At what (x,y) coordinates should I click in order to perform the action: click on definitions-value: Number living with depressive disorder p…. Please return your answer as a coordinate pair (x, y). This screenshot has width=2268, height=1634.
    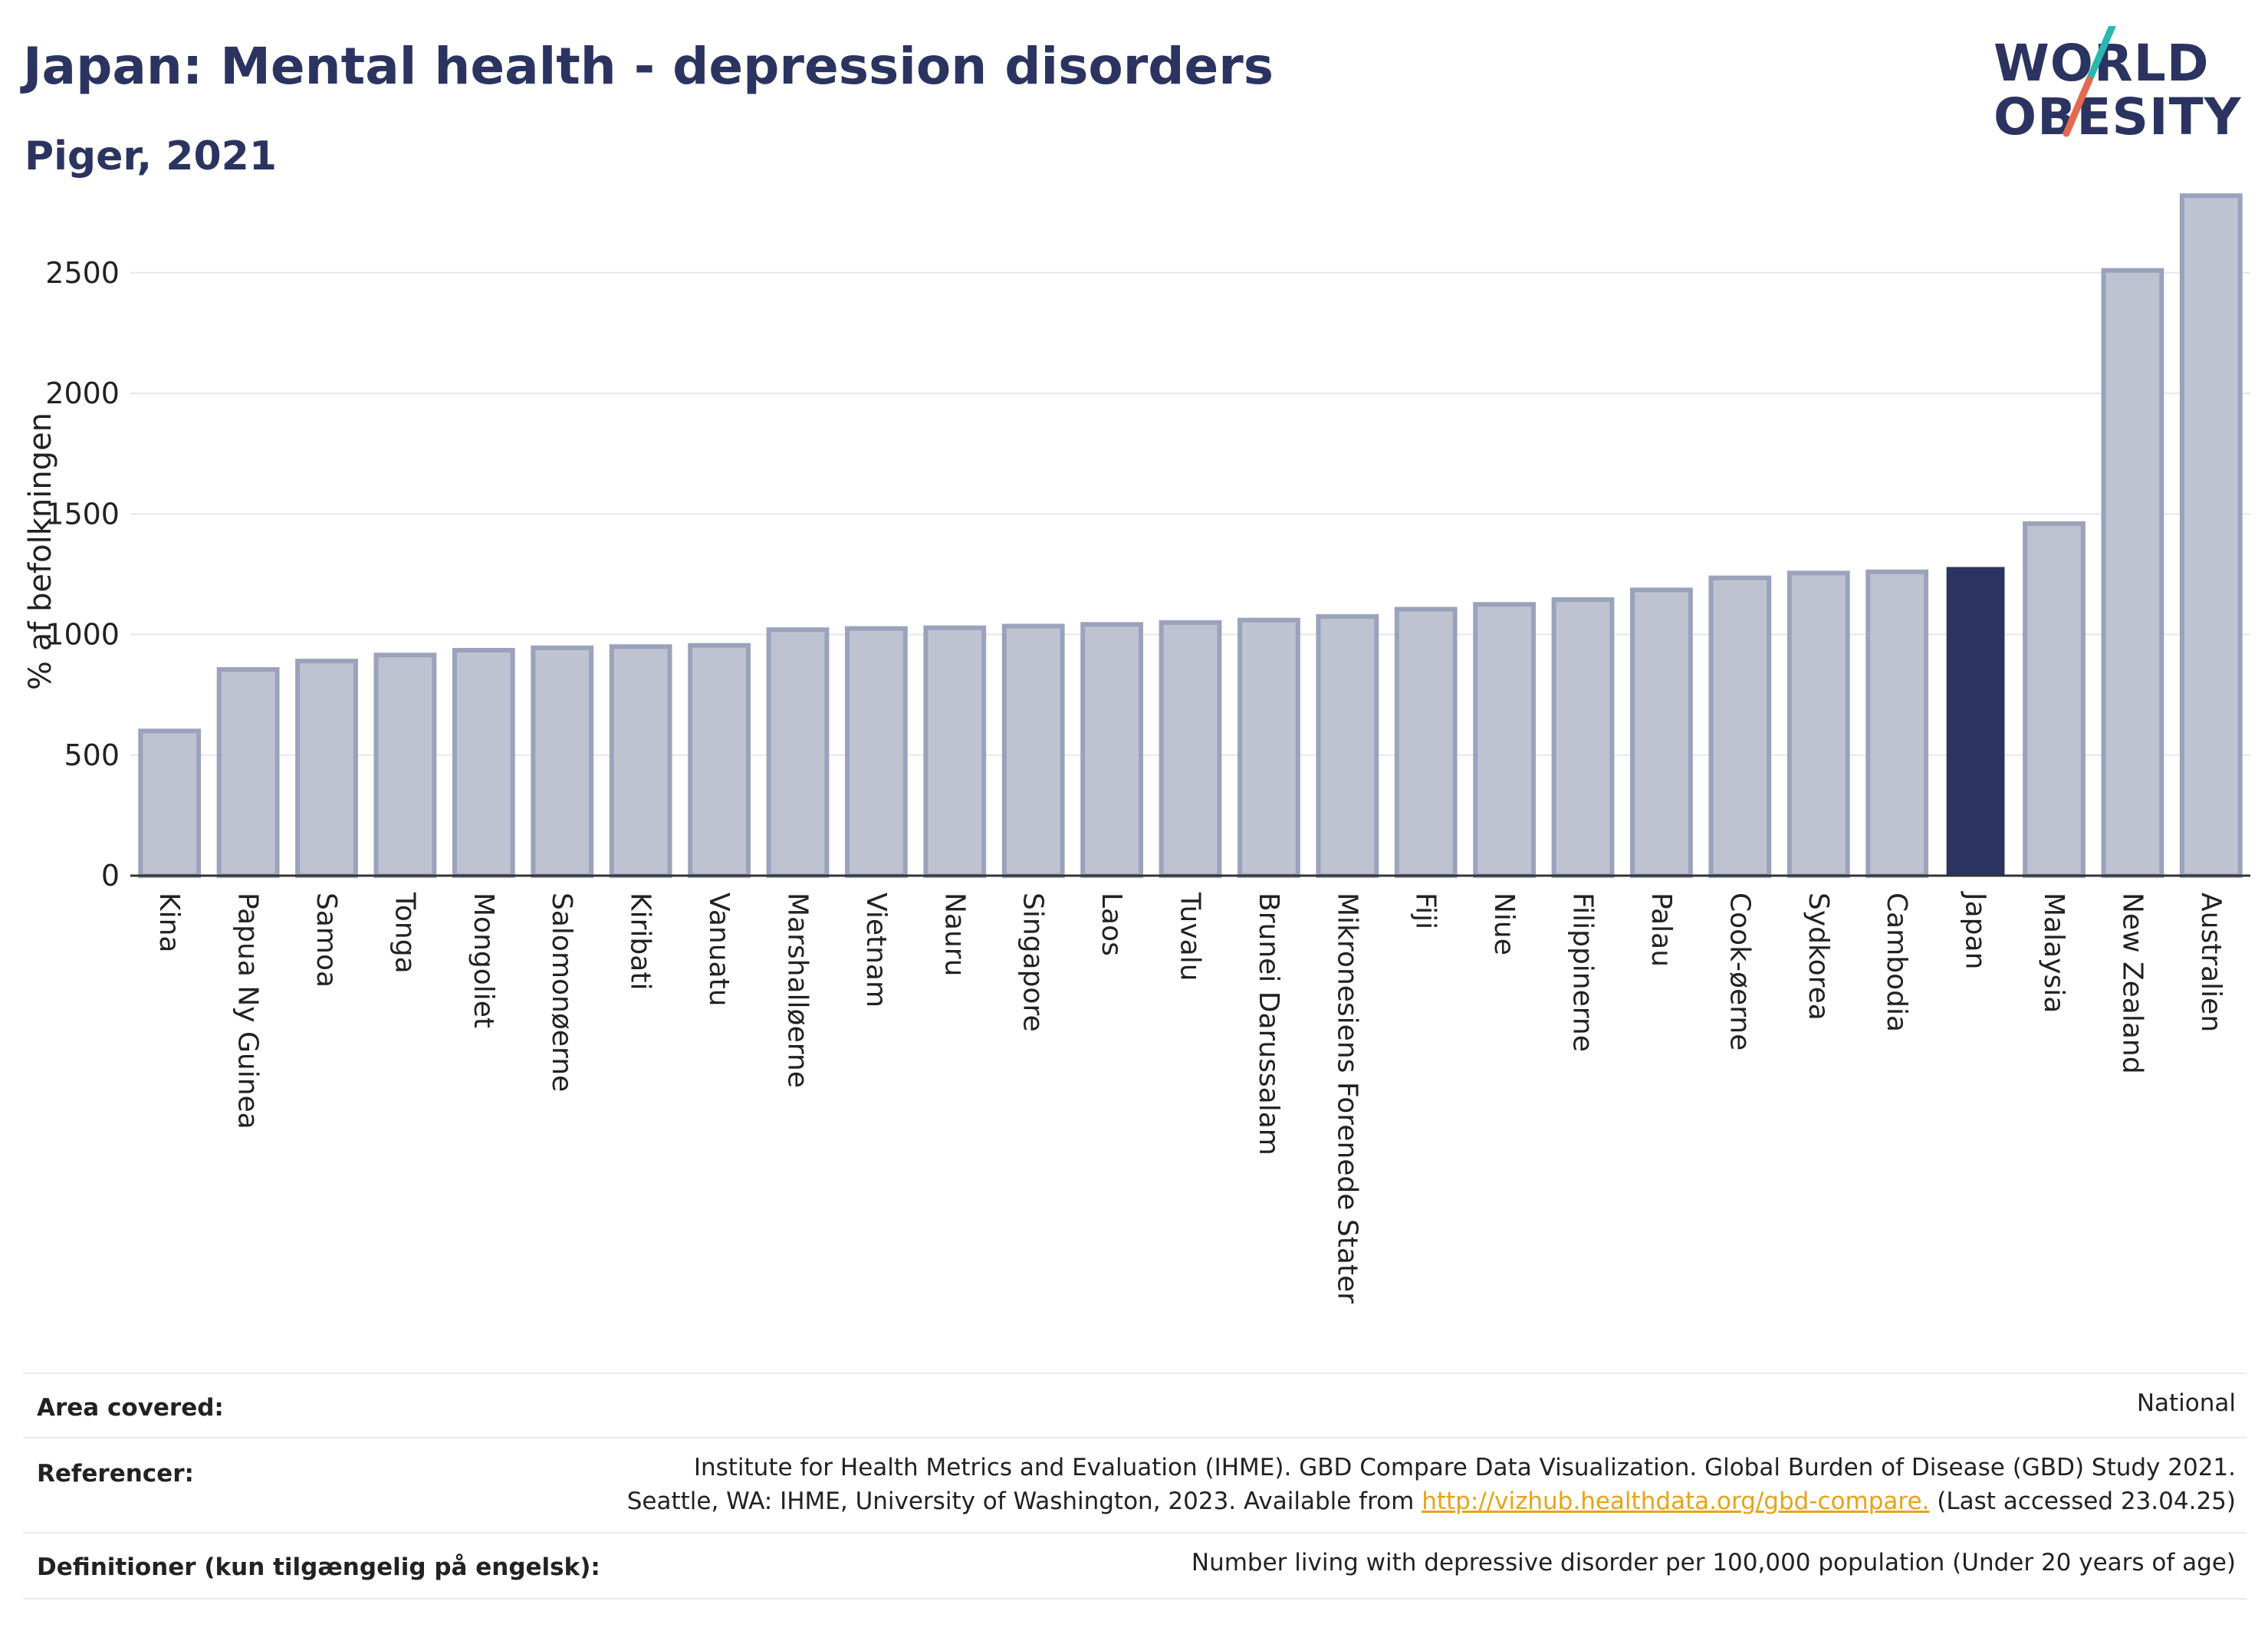
    Looking at the image, I should click on (1714, 1563).